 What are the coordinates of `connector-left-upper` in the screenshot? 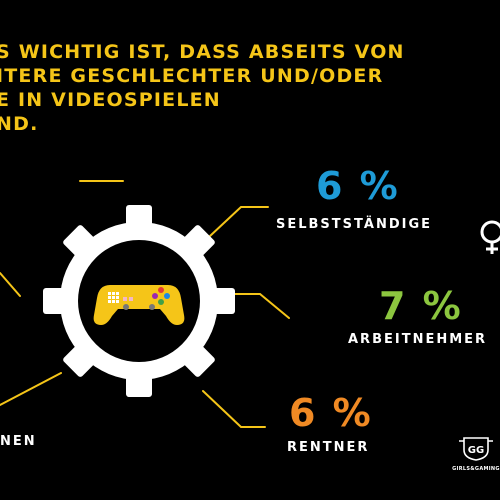 It's located at (10, 284).